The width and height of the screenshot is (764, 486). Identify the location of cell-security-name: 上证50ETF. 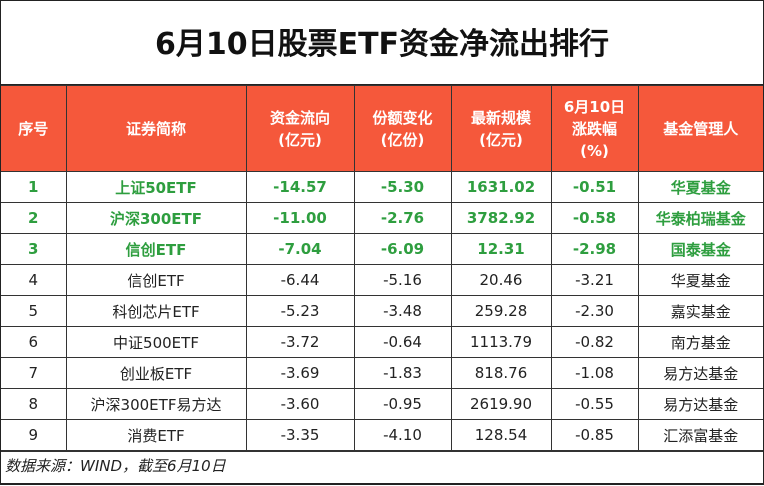
(156, 187).